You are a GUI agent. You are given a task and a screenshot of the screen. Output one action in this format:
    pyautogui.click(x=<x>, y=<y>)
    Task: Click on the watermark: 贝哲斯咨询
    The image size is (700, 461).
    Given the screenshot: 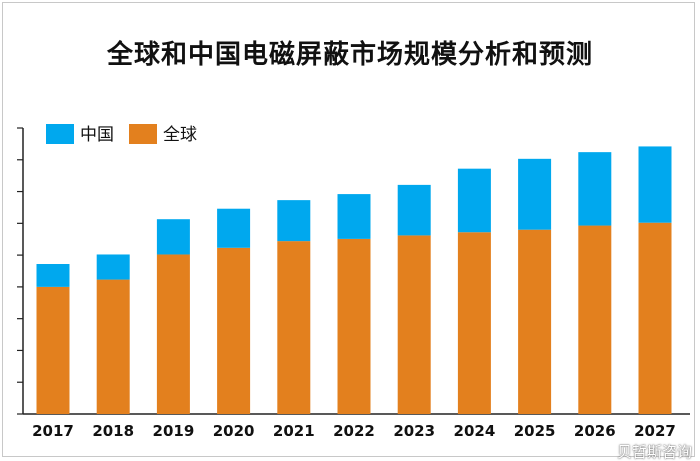 What is the action you would take?
    pyautogui.click(x=654, y=452)
    